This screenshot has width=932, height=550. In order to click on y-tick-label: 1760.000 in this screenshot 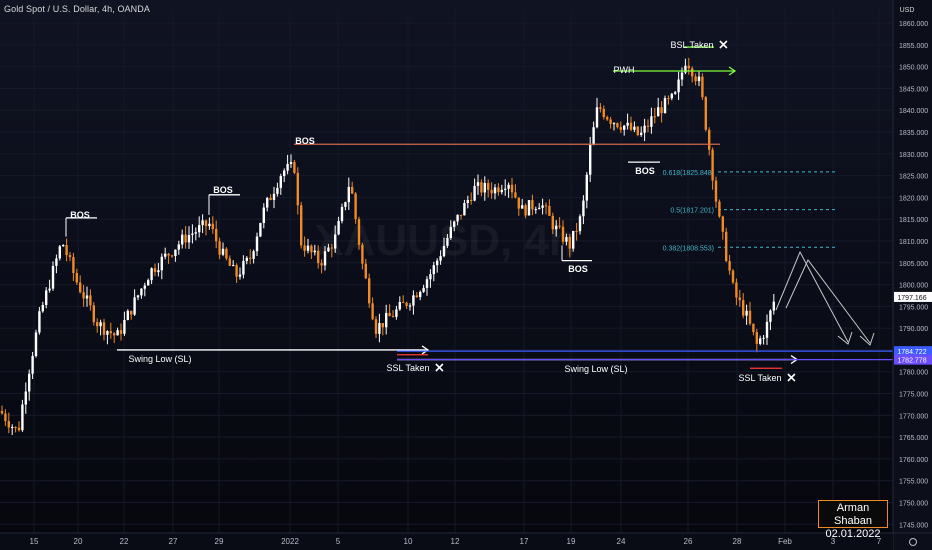, I will do `click(913, 460)`.